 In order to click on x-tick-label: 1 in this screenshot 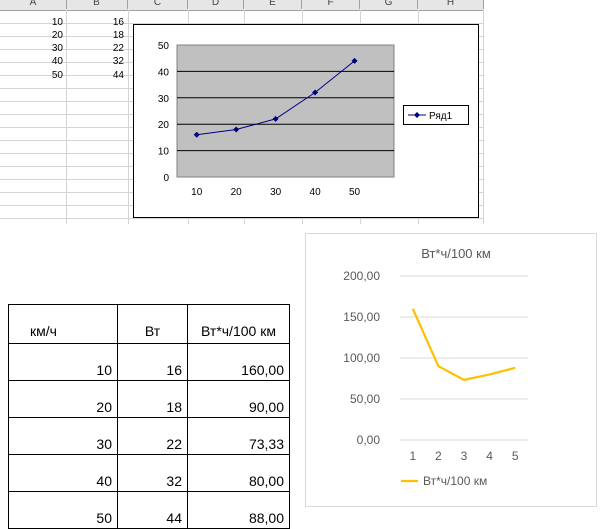, I will do `click(412, 456)`.